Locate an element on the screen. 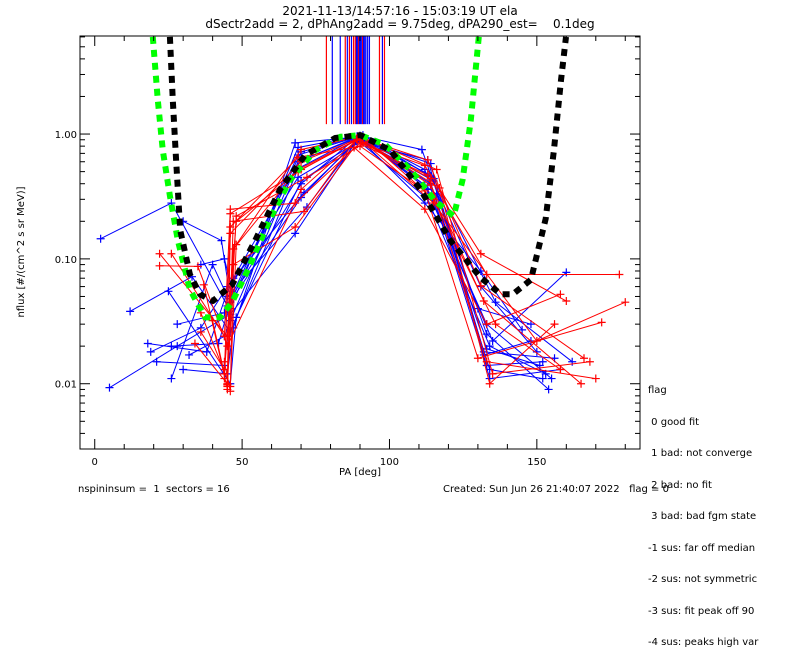 The height and width of the screenshot is (659, 800). y-tick-label: 0.10 is located at coordinates (66, 260).